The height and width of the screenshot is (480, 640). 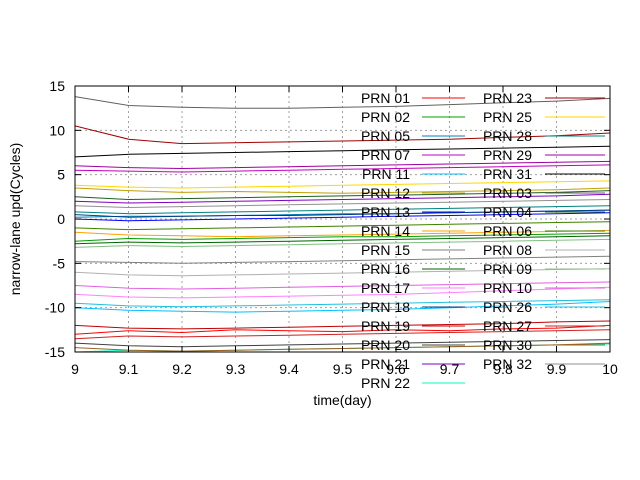 I want to click on y-tick-label: 0, so click(x=61, y=219).